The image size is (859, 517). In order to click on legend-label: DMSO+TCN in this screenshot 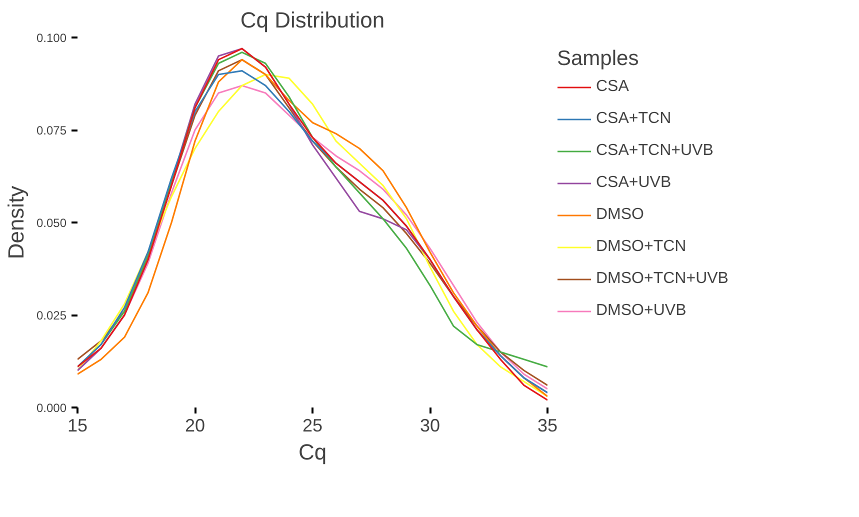, I will do `click(641, 247)`.